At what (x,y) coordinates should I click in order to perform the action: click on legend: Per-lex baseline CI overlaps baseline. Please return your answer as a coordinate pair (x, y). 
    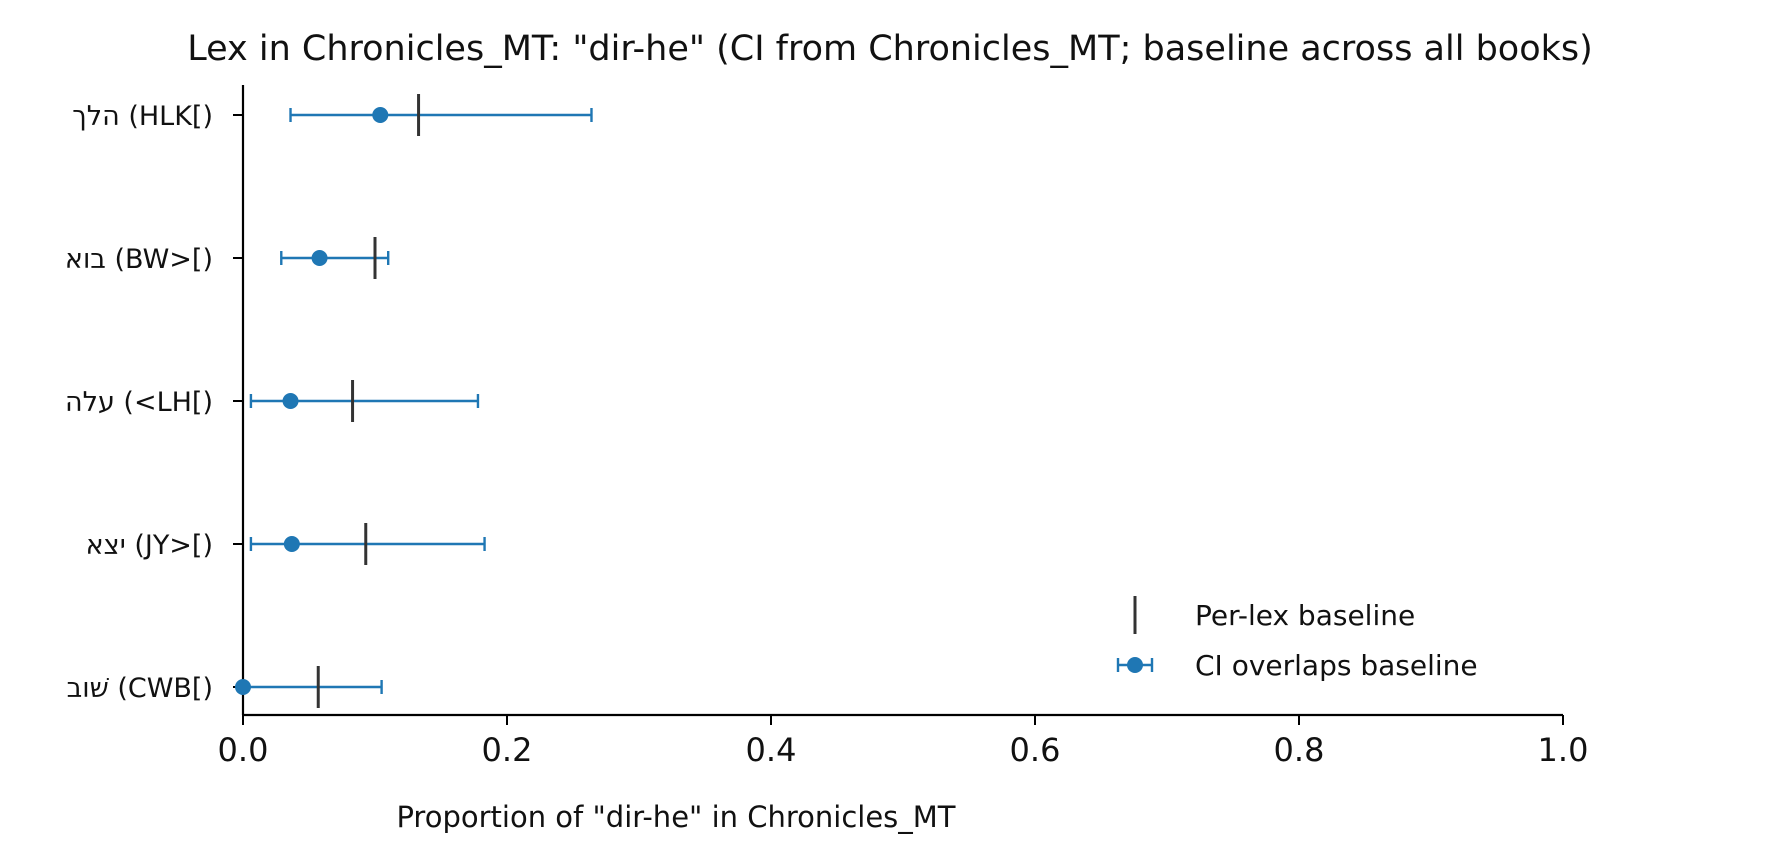
    Looking at the image, I should click on (1297, 639).